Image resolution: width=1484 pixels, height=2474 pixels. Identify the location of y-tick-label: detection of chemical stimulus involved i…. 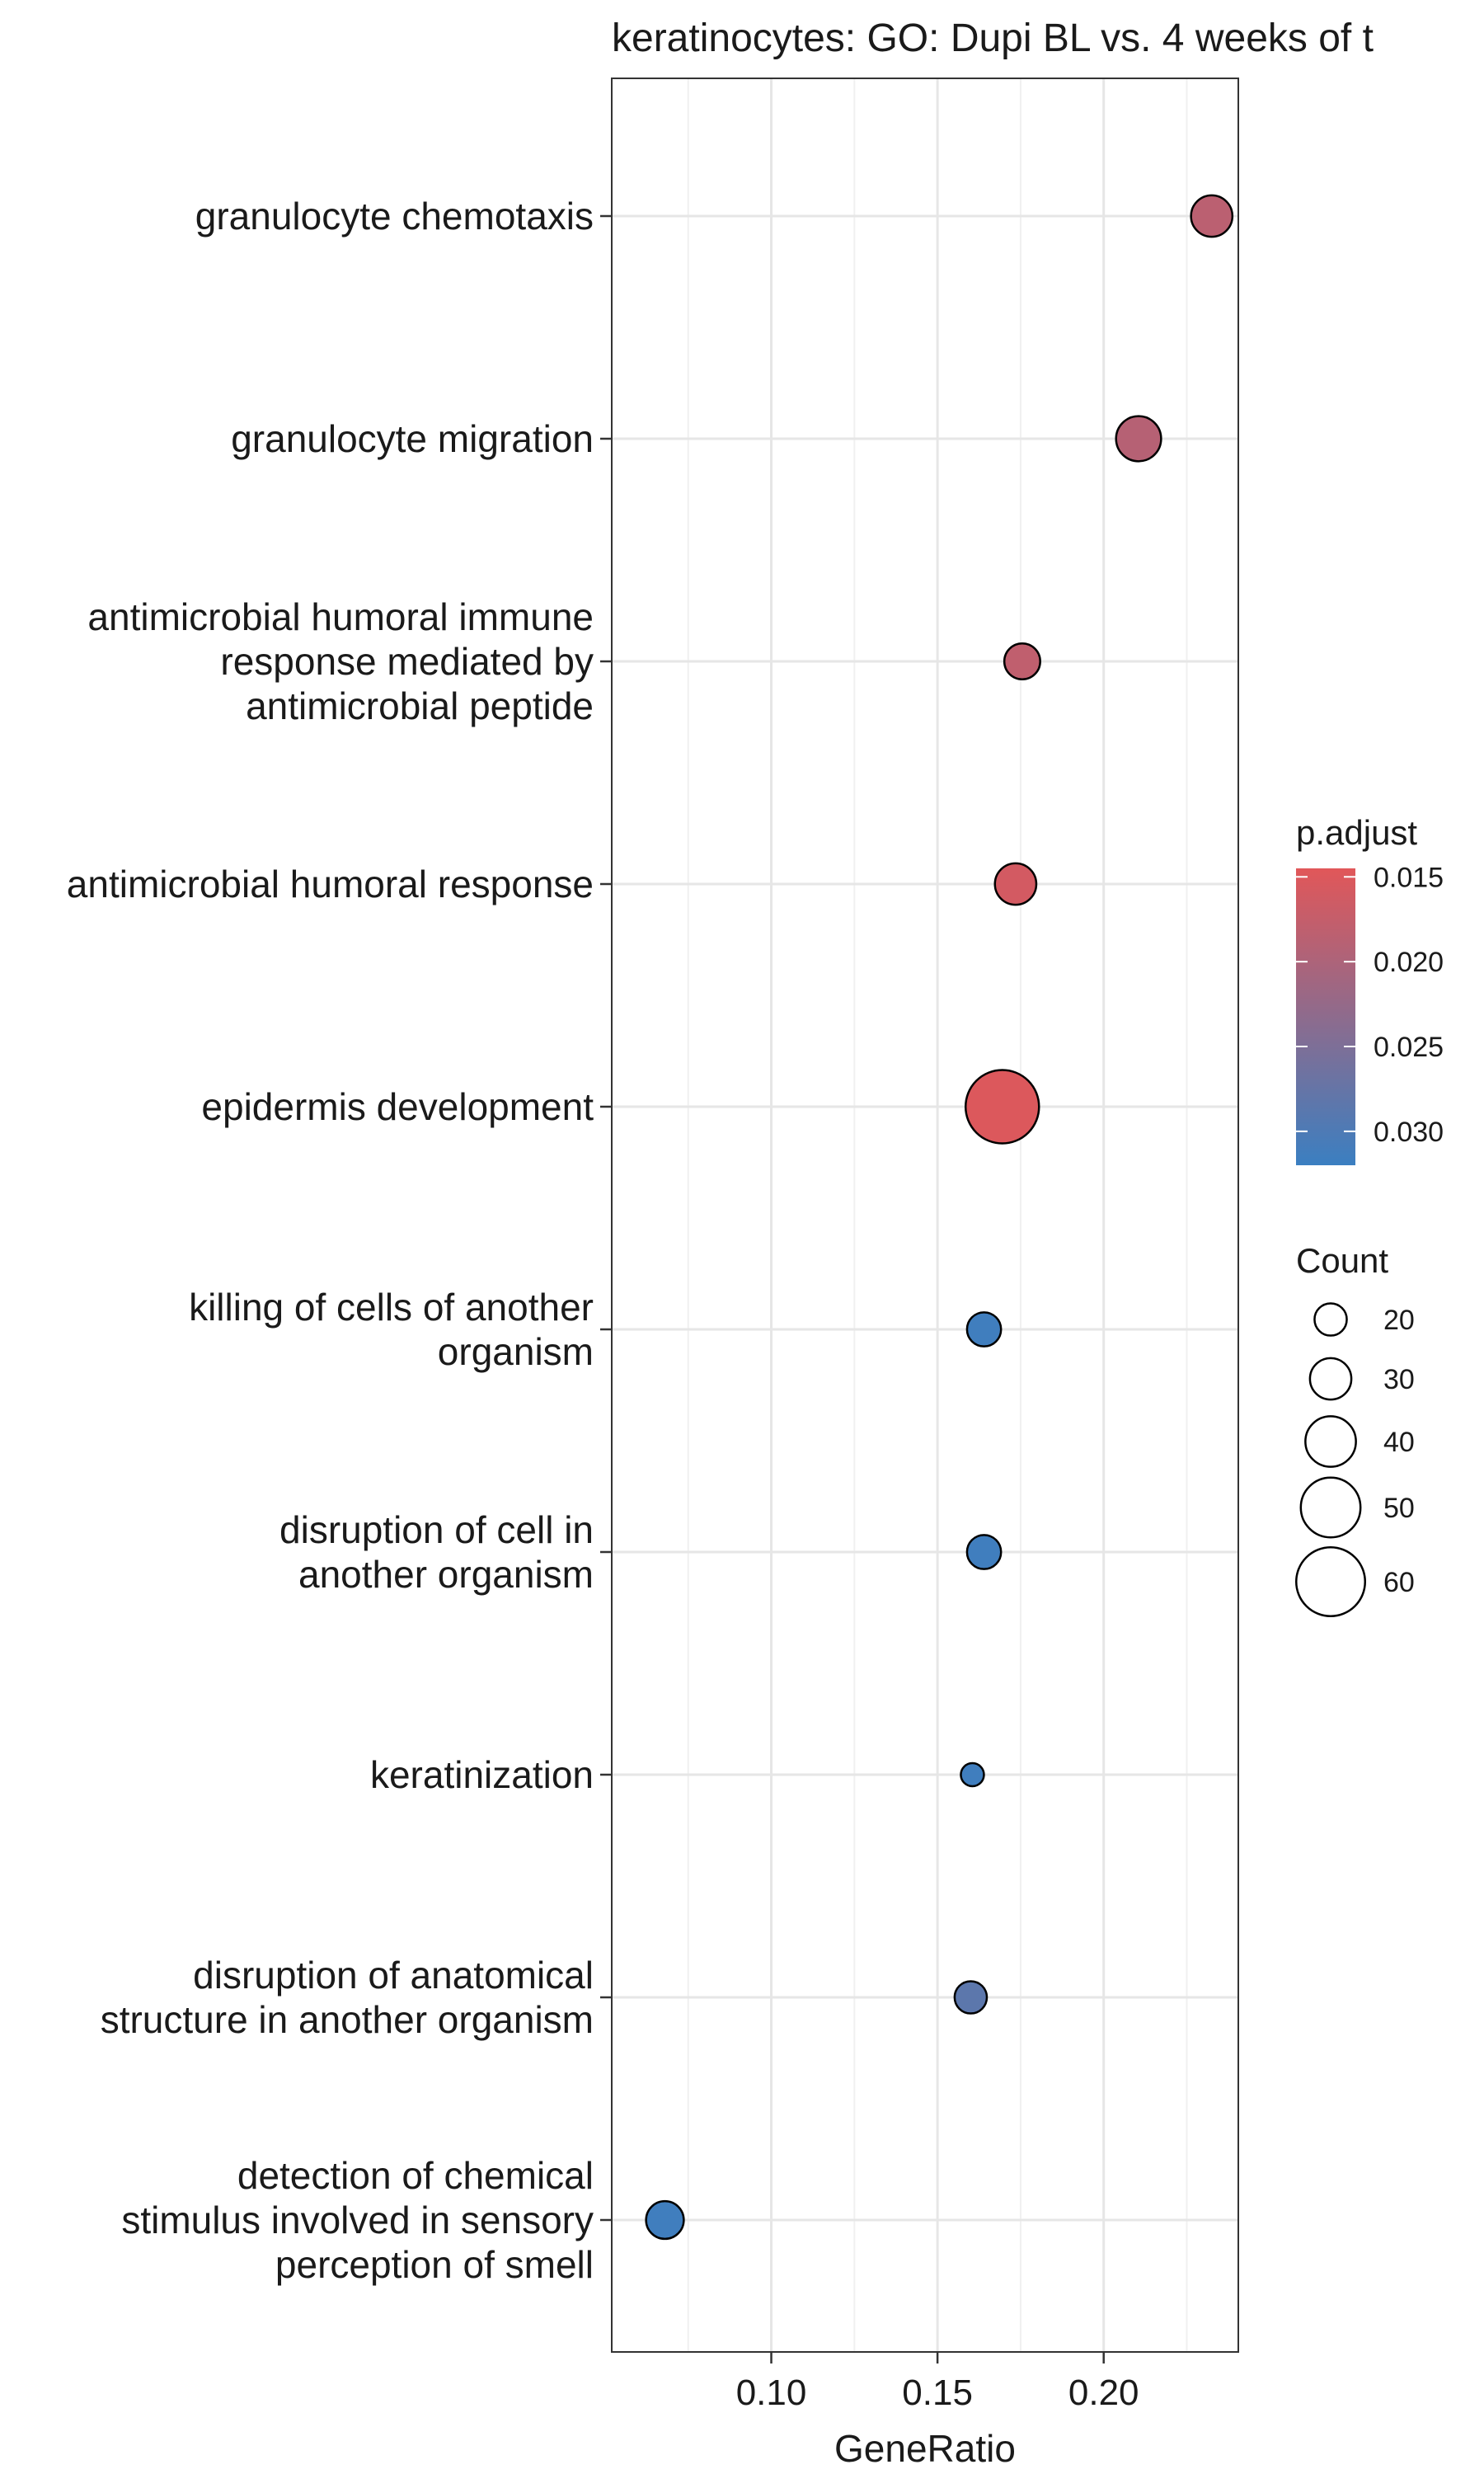
(357, 2220).